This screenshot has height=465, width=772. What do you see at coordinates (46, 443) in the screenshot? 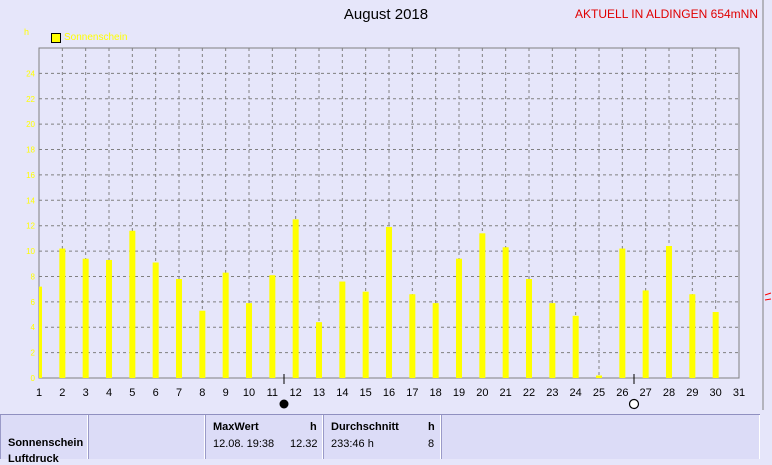
I see `stats-row-label: Sonnenschein` at bounding box center [46, 443].